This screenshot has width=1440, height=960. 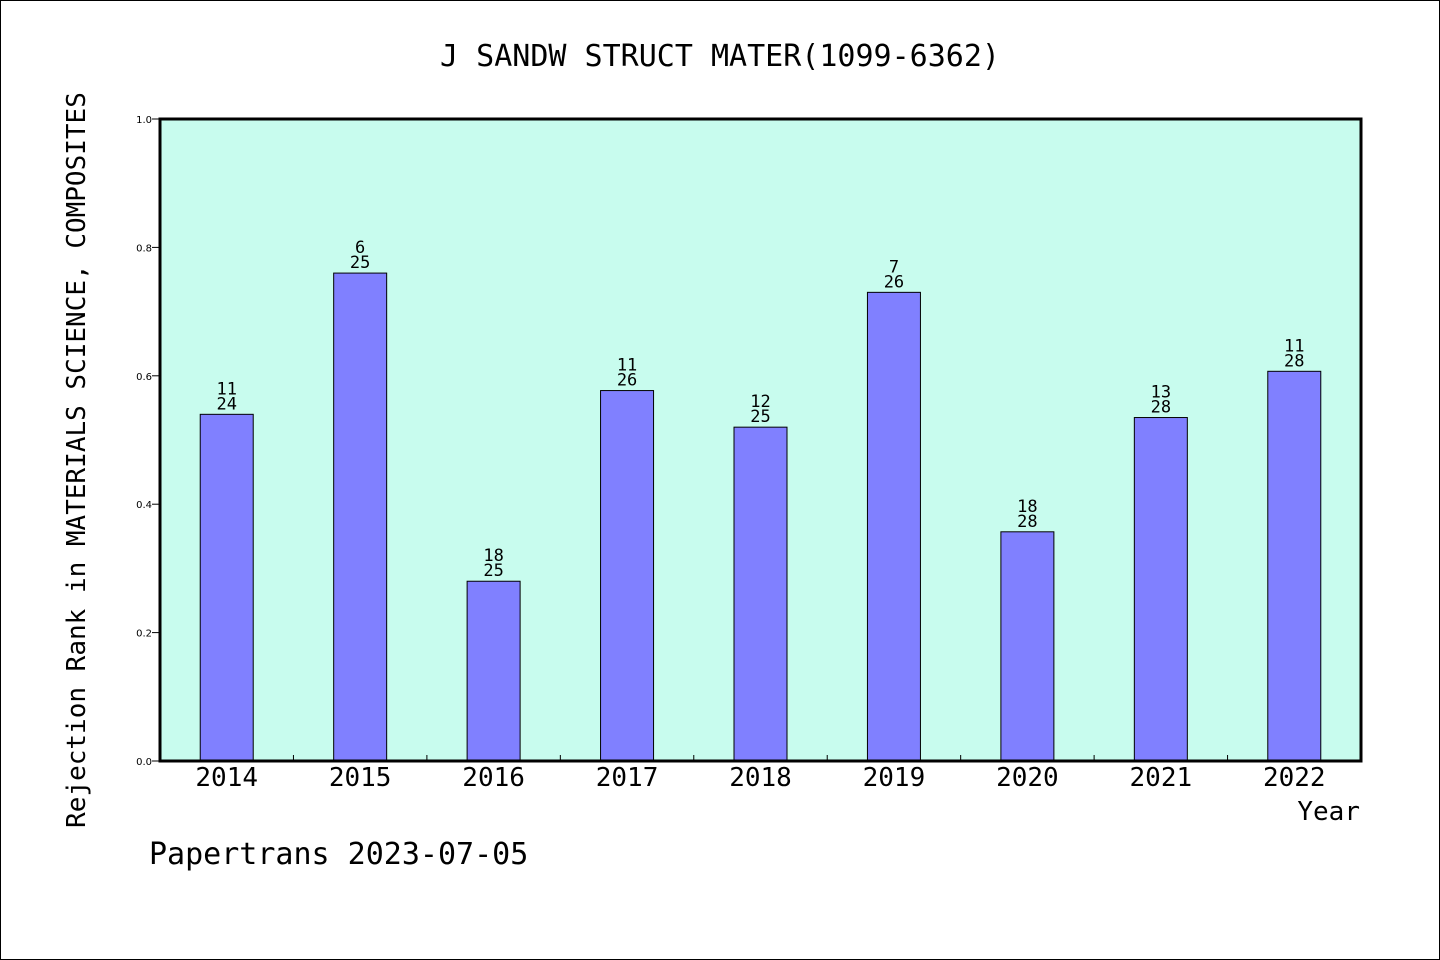 What do you see at coordinates (1161, 778) in the screenshot?
I see `x-tick-label: 2021` at bounding box center [1161, 778].